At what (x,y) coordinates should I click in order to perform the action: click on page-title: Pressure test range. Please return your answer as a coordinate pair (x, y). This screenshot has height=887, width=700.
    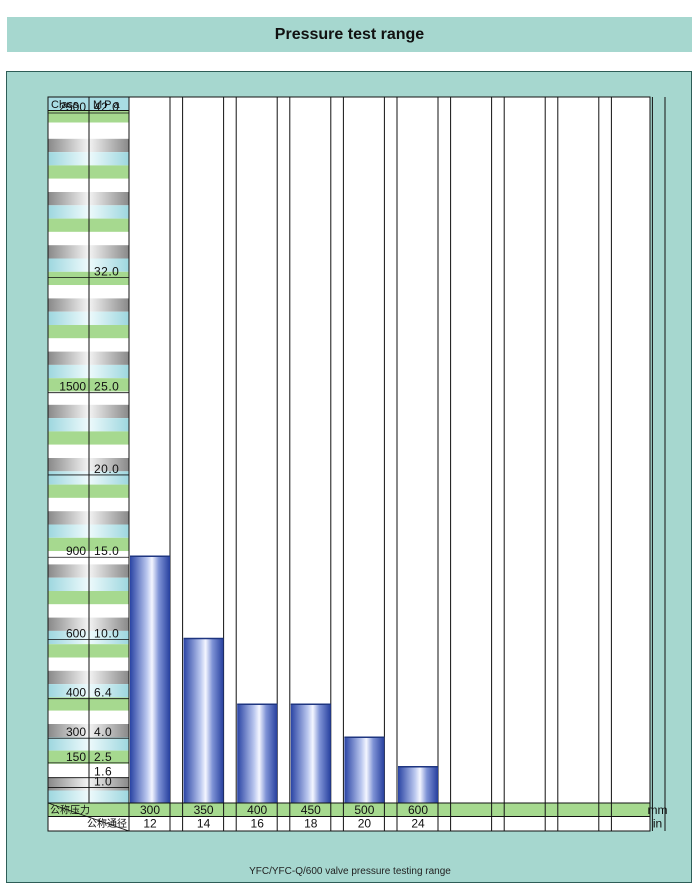
    Looking at the image, I should click on (349, 34).